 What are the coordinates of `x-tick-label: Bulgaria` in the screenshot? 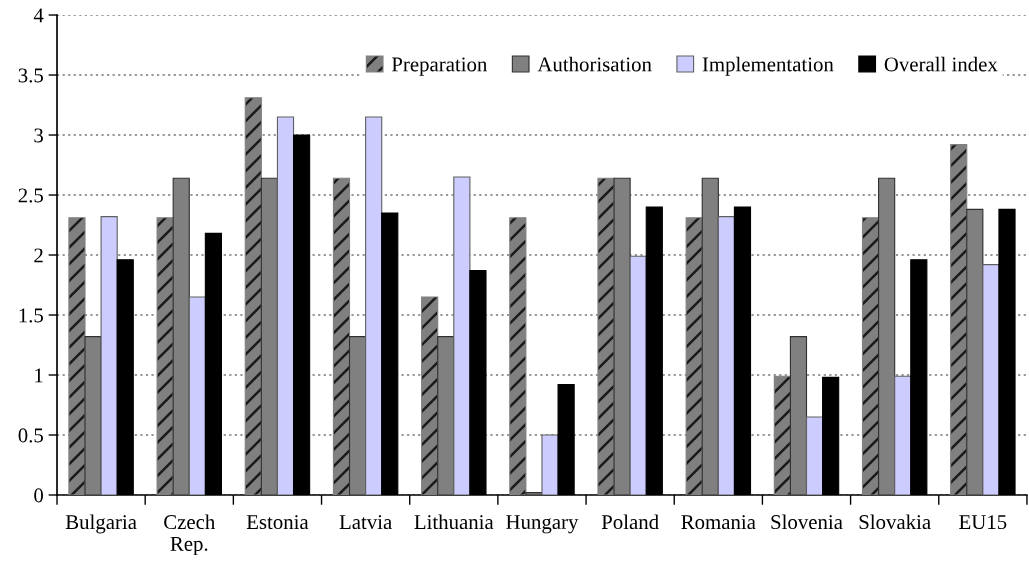 It's located at (101, 524).